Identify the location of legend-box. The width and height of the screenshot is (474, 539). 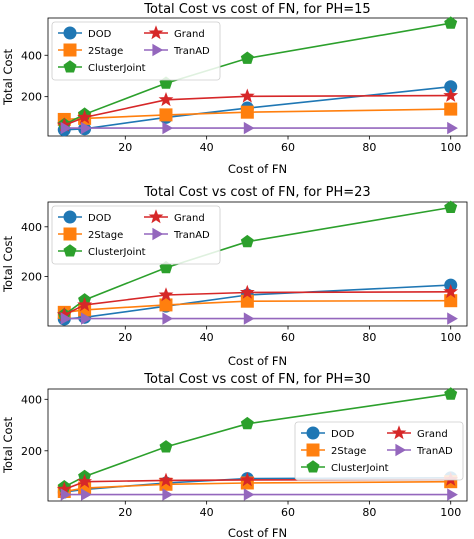
(136, 235).